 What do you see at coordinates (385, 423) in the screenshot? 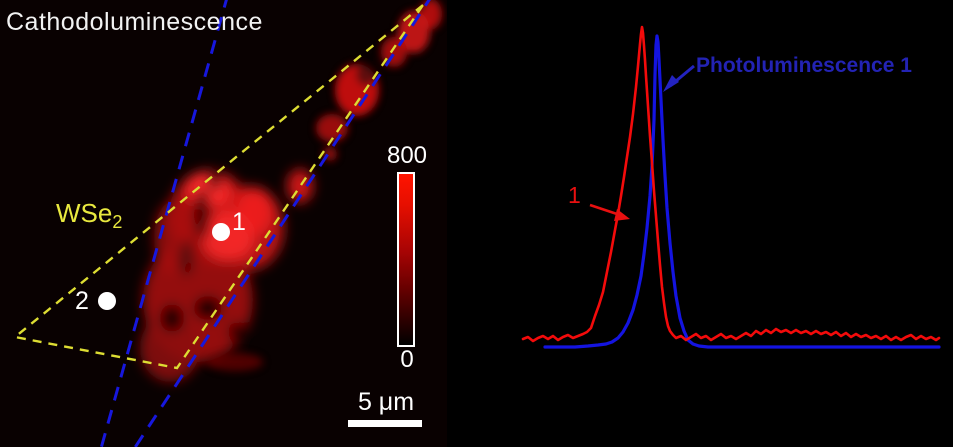
I see `scale-bar` at bounding box center [385, 423].